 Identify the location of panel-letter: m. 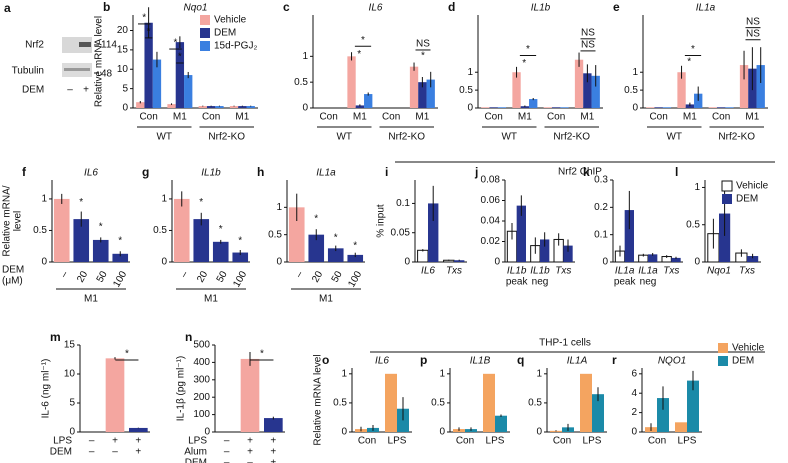
(55, 337).